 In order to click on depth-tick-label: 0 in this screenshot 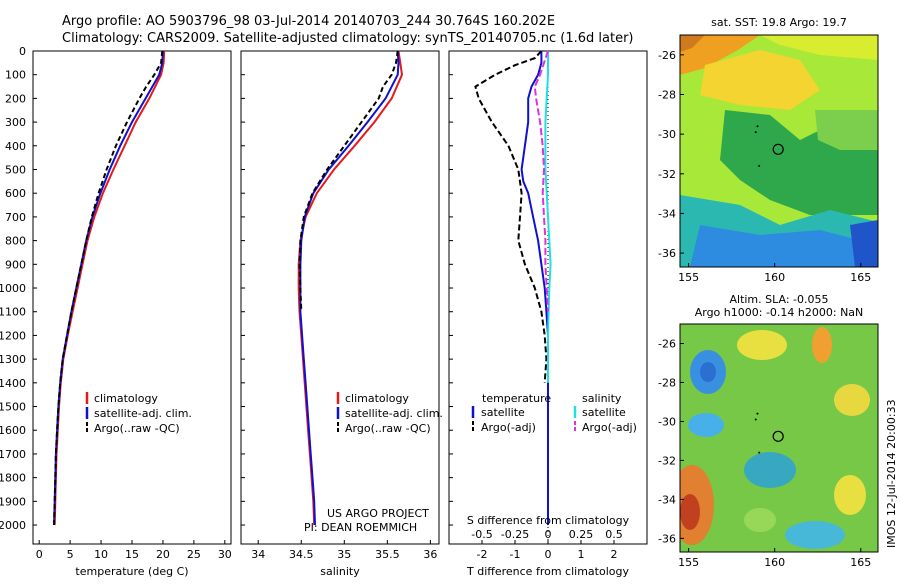, I will do `click(22, 51)`.